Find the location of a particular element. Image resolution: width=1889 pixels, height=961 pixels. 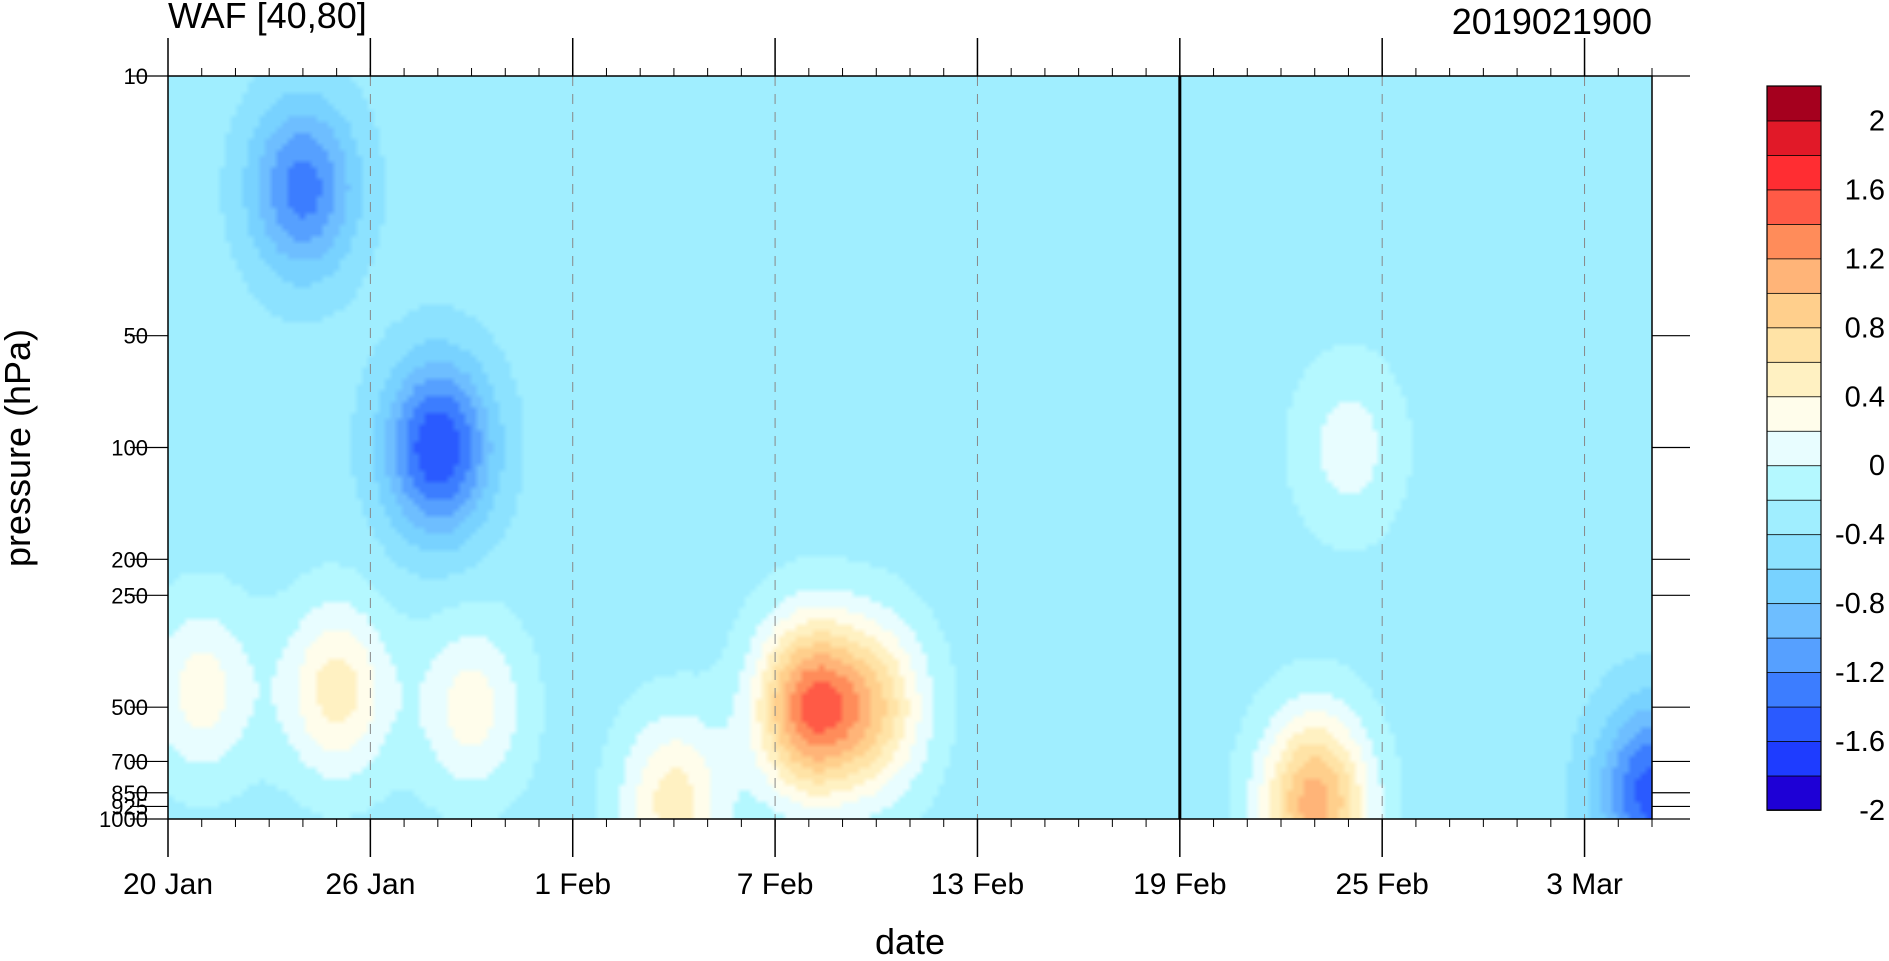

y-tick-label: 1000 is located at coordinates (123, 819).